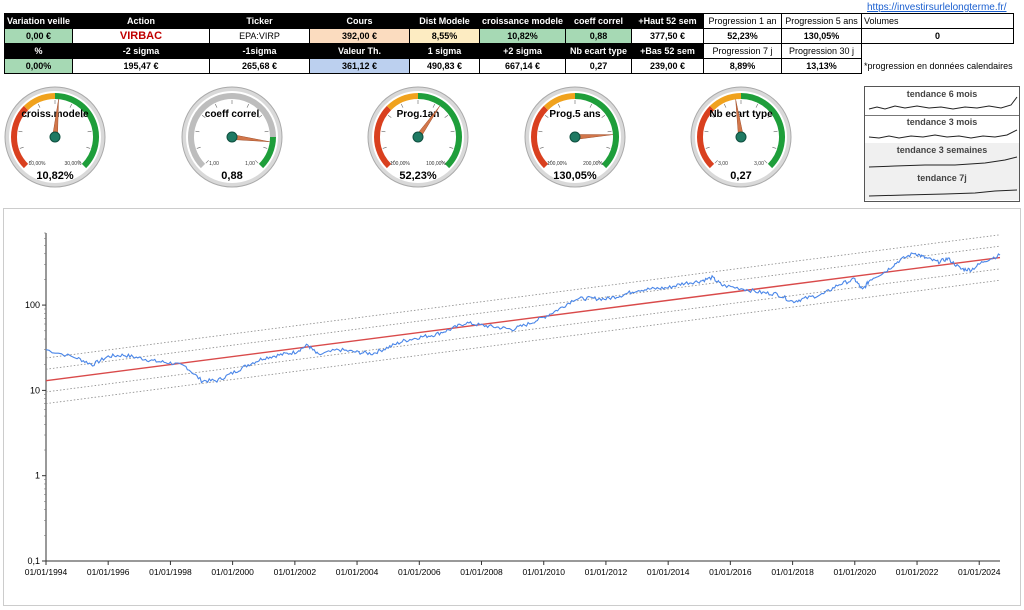 Image resolution: width=1024 pixels, height=610 pixels. I want to click on sparkline-label-7j: tendance 7j, so click(942, 178).